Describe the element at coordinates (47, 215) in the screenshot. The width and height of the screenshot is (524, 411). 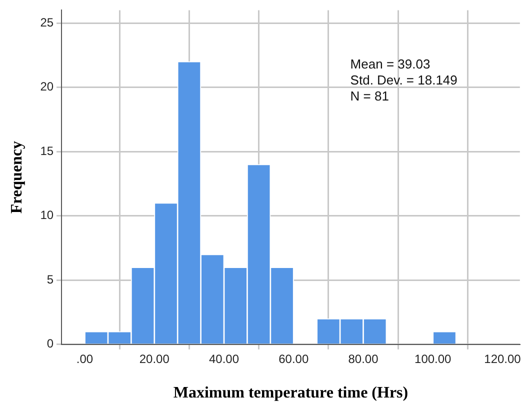
I see `y-tick-label: 10` at that location.